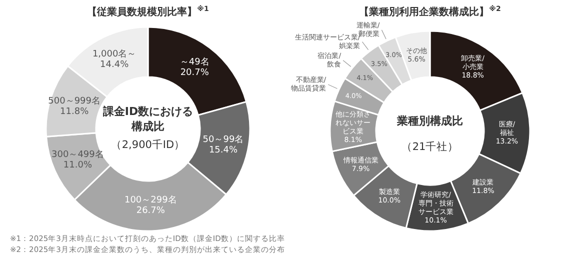  What do you see at coordinates (150, 200) in the screenshot?
I see `slice-label: 100～299名` at bounding box center [150, 200].